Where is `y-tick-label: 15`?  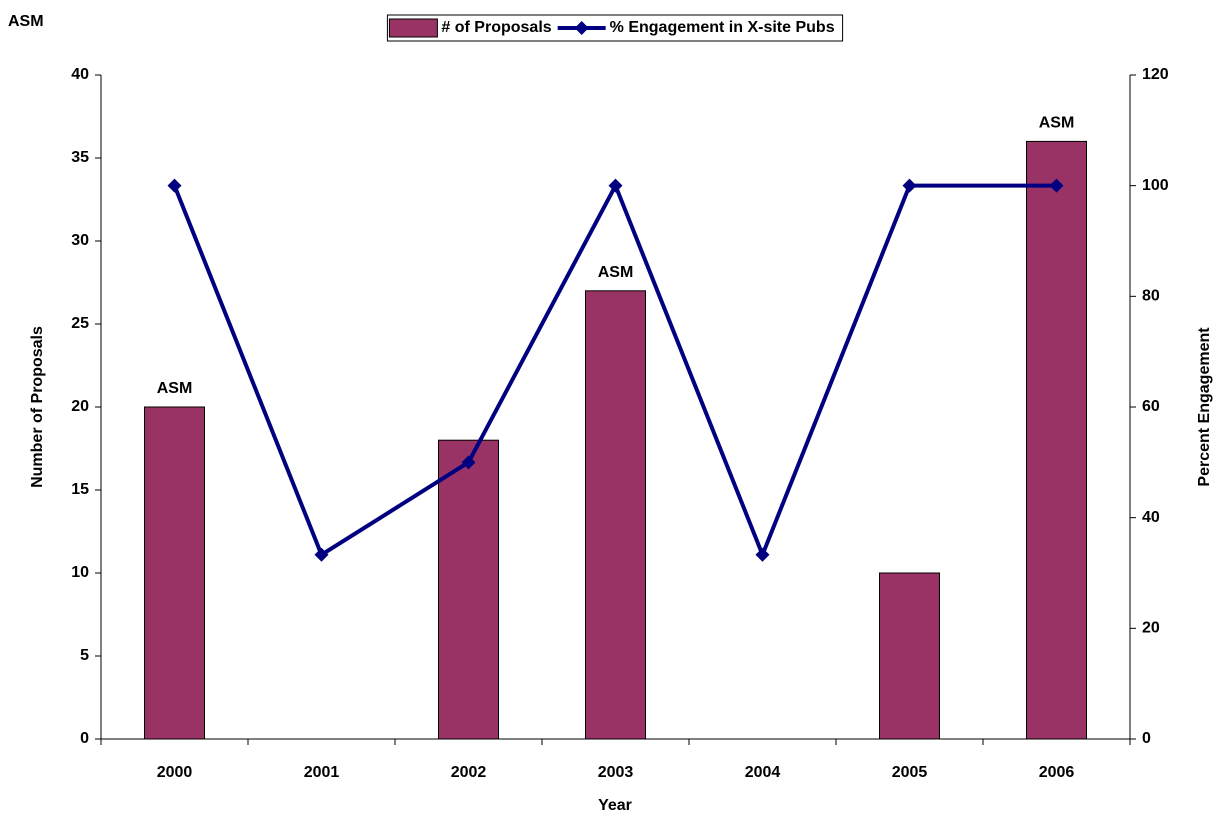
y-tick-label: 15 is located at coordinates (80, 489).